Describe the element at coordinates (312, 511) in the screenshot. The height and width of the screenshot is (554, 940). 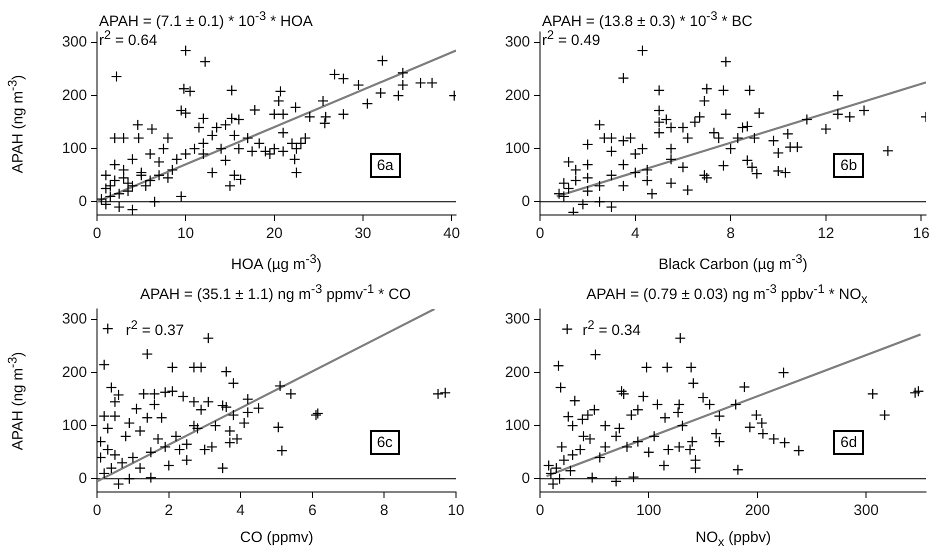
I see `x-tick-label: 6` at that location.